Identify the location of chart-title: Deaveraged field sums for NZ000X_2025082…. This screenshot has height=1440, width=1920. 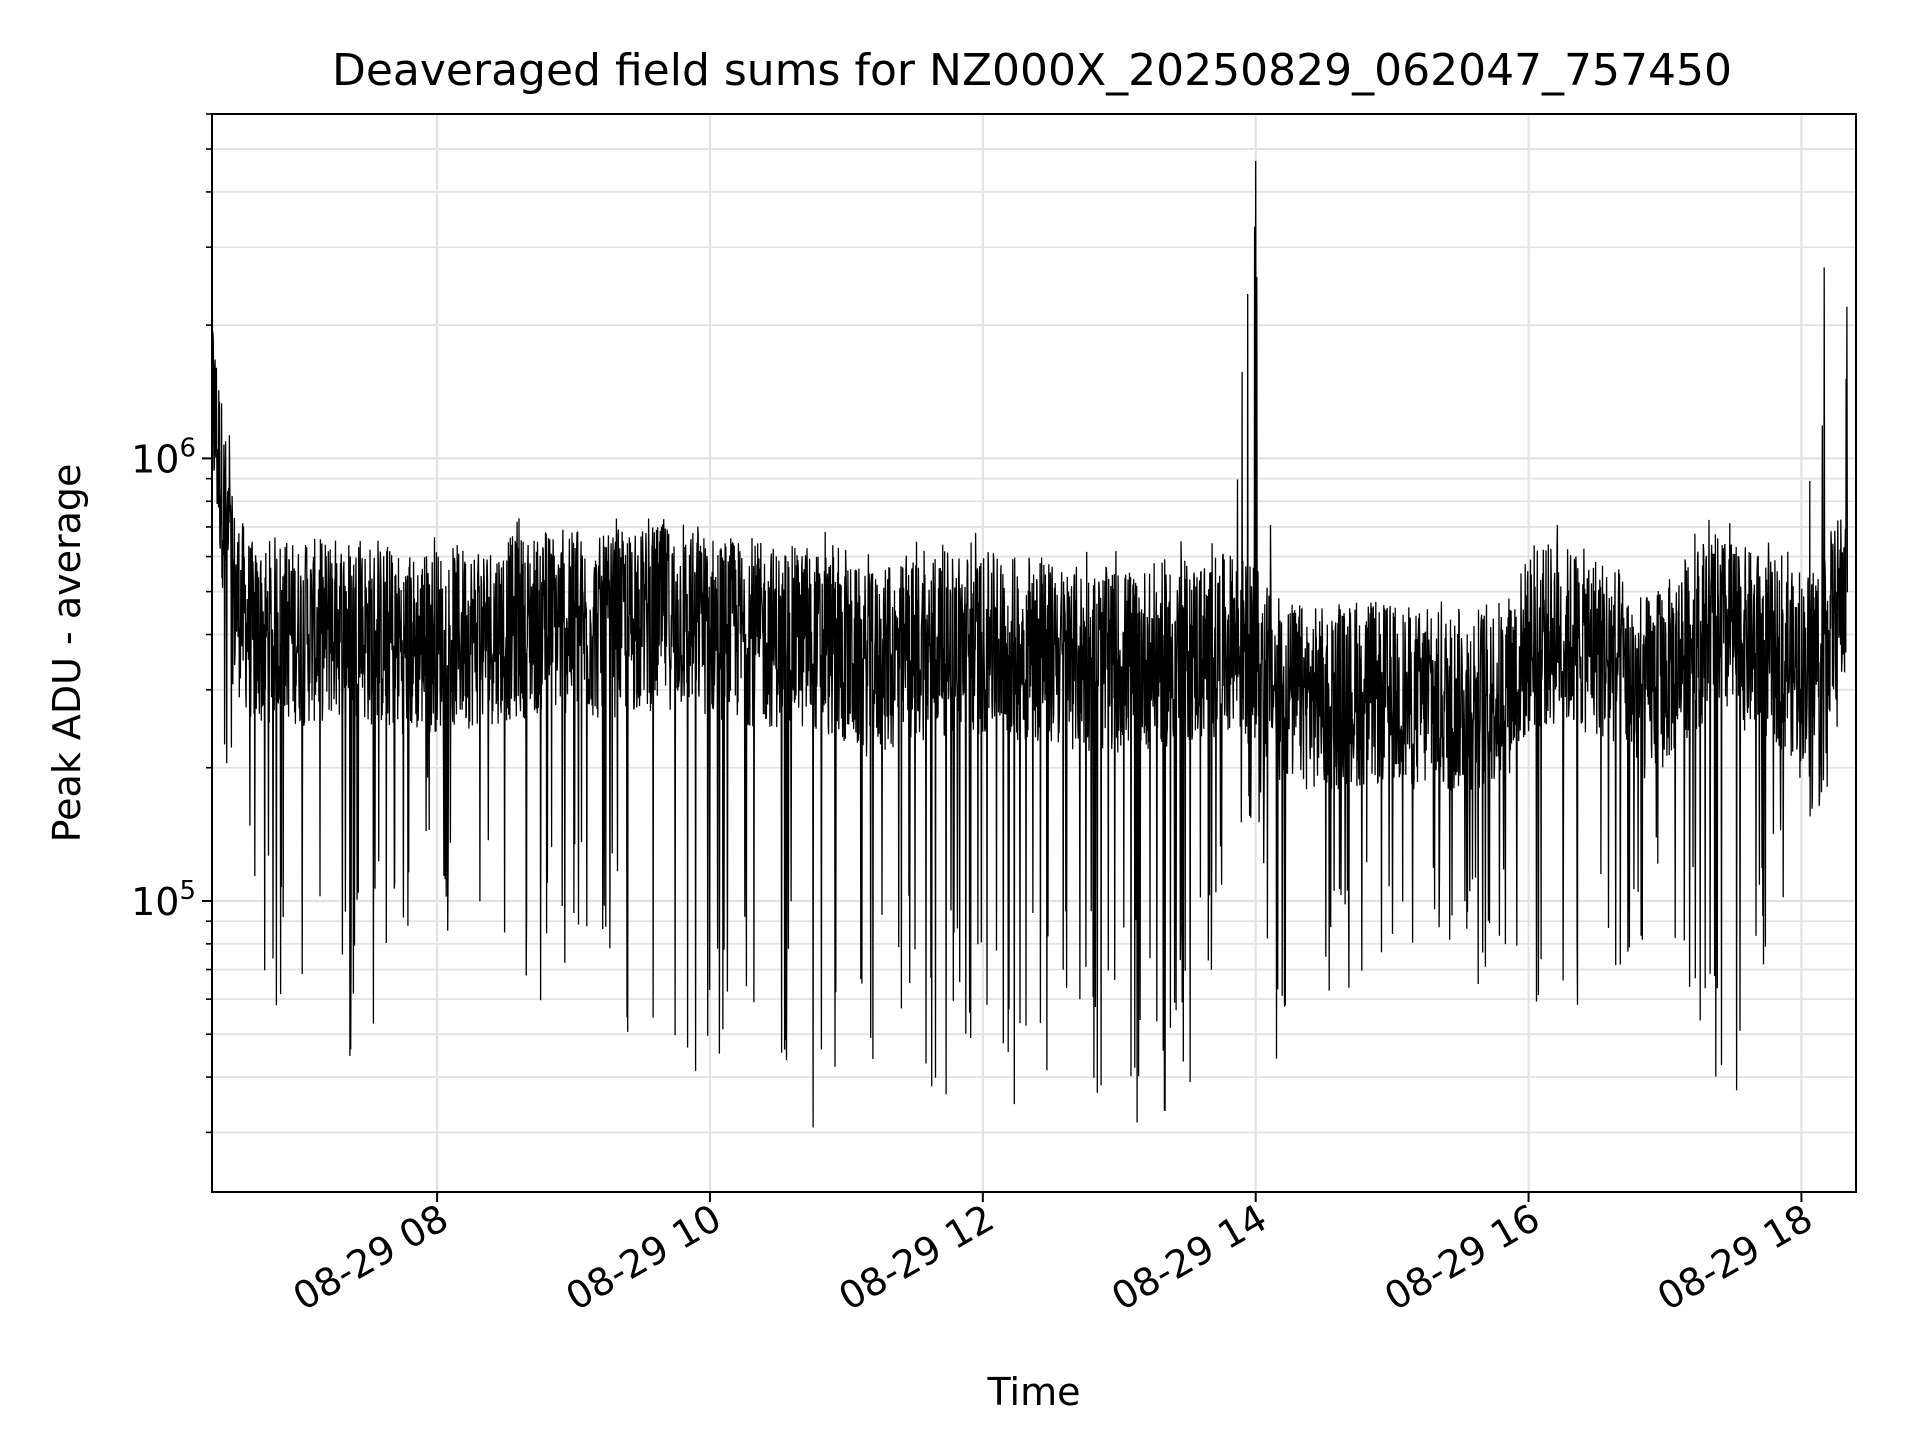
(1032, 70).